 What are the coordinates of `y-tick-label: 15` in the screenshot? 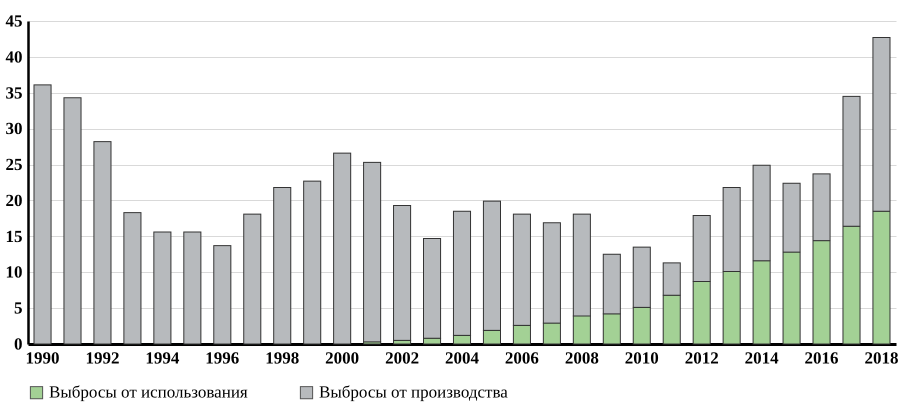 It's located at (14, 236).